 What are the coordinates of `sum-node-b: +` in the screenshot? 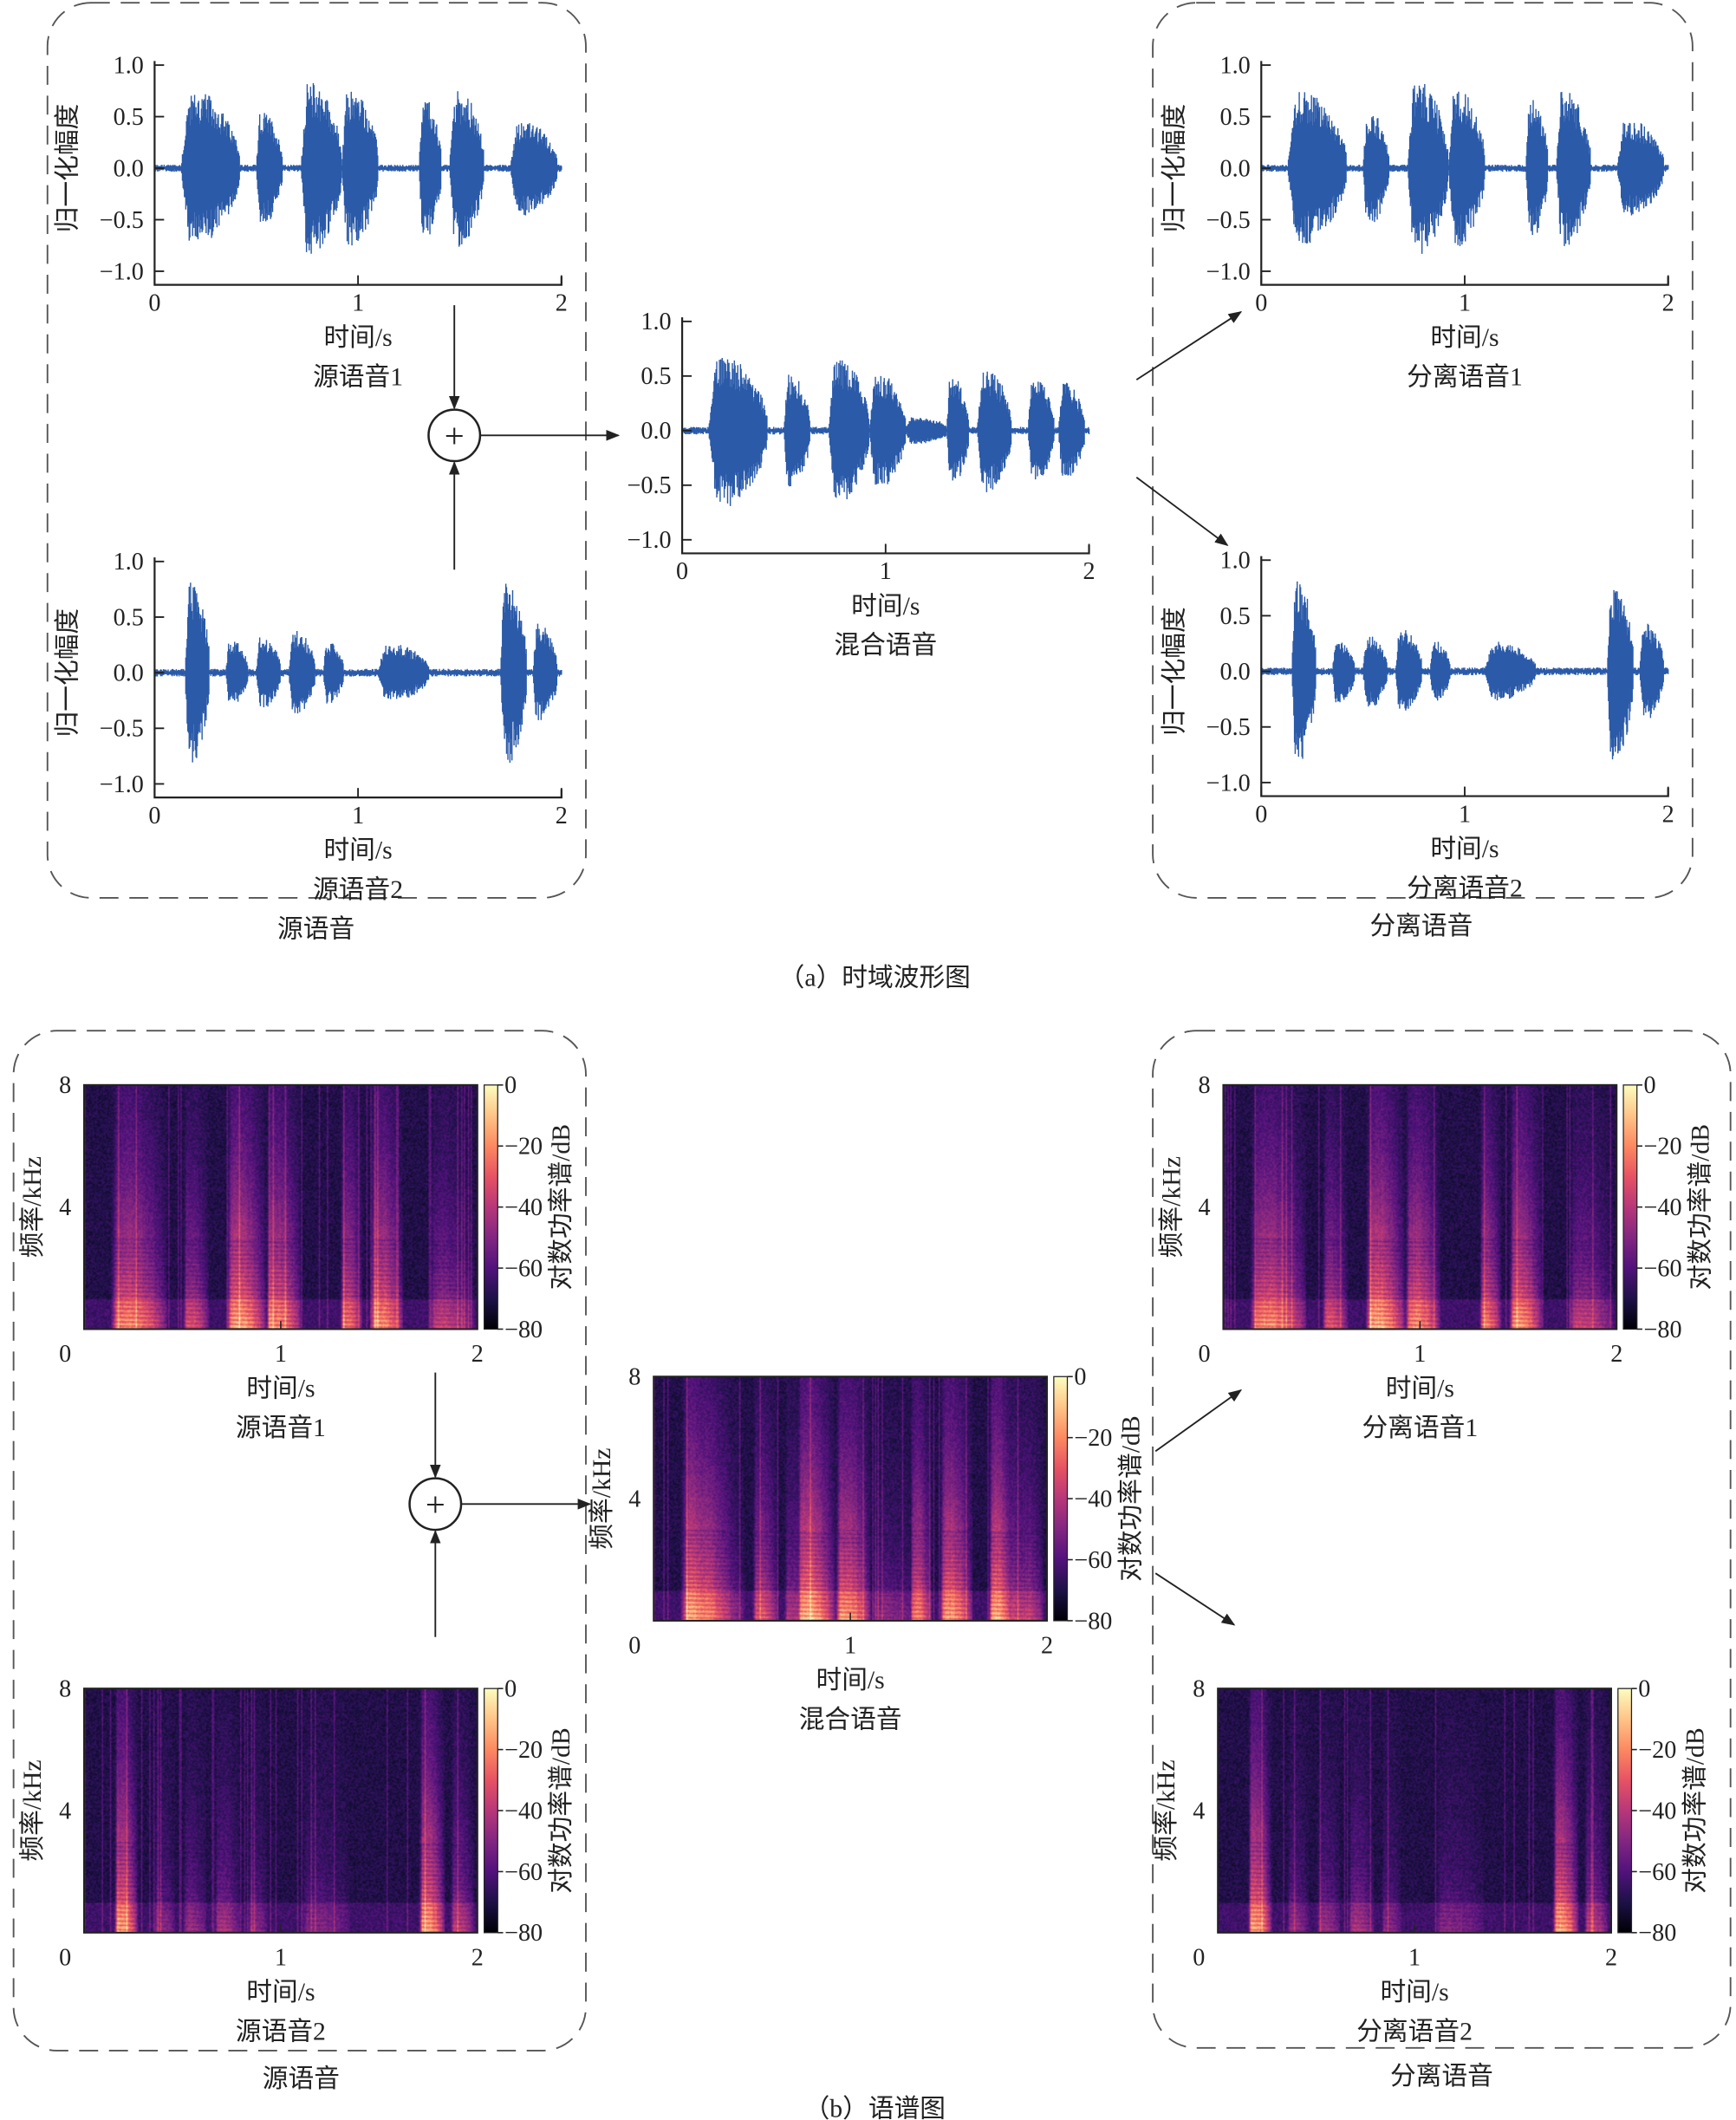 It's located at (435, 1504).